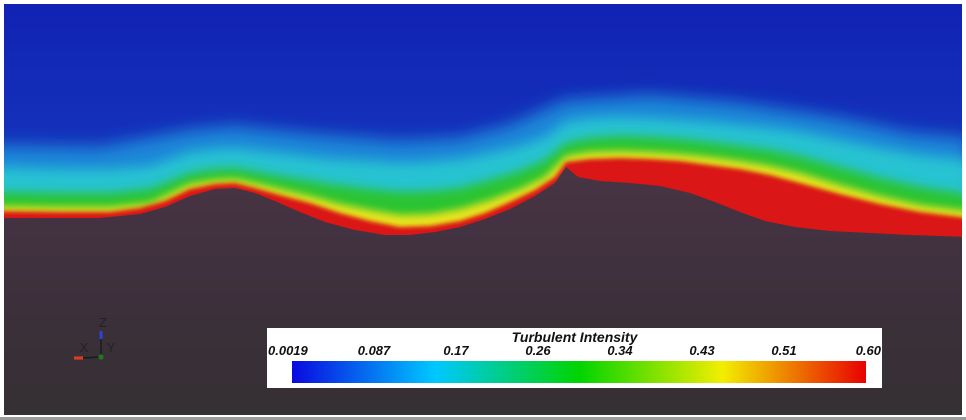  What do you see at coordinates (574, 337) in the screenshot?
I see `colorbar-title: Turbulent Intensity` at bounding box center [574, 337].